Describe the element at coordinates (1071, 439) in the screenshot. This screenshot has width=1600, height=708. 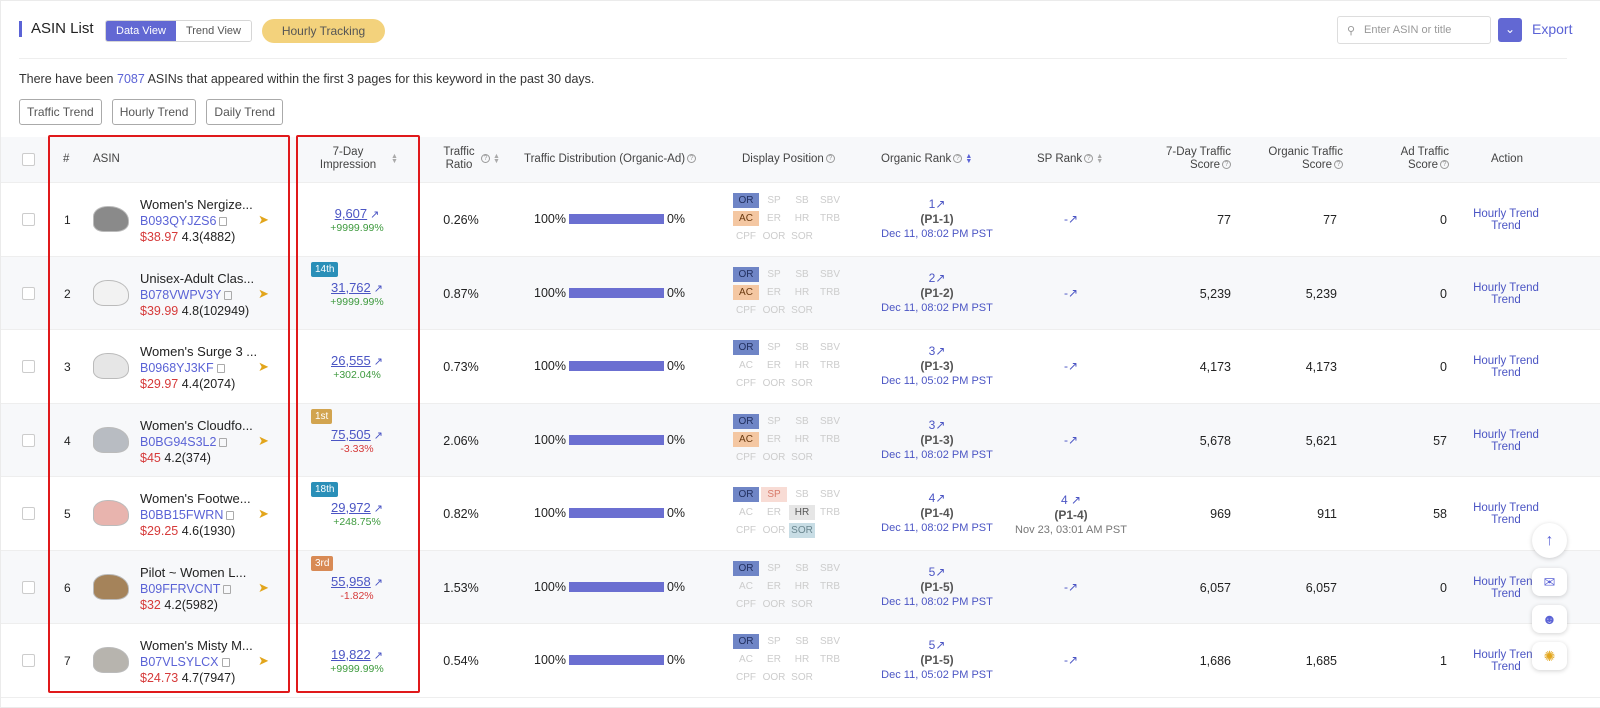
I see `sp-rank: -↗` at that location.